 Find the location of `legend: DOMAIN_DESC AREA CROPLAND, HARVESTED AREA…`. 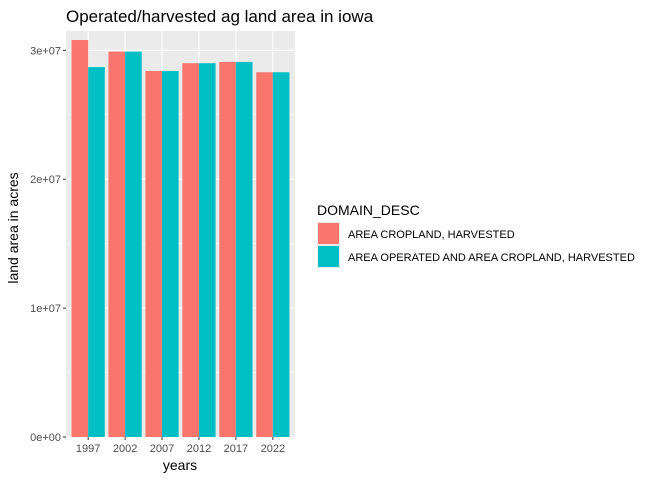

legend: DOMAIN_DESC AREA CROPLAND, HARVESTED AREA… is located at coordinates (476, 235).